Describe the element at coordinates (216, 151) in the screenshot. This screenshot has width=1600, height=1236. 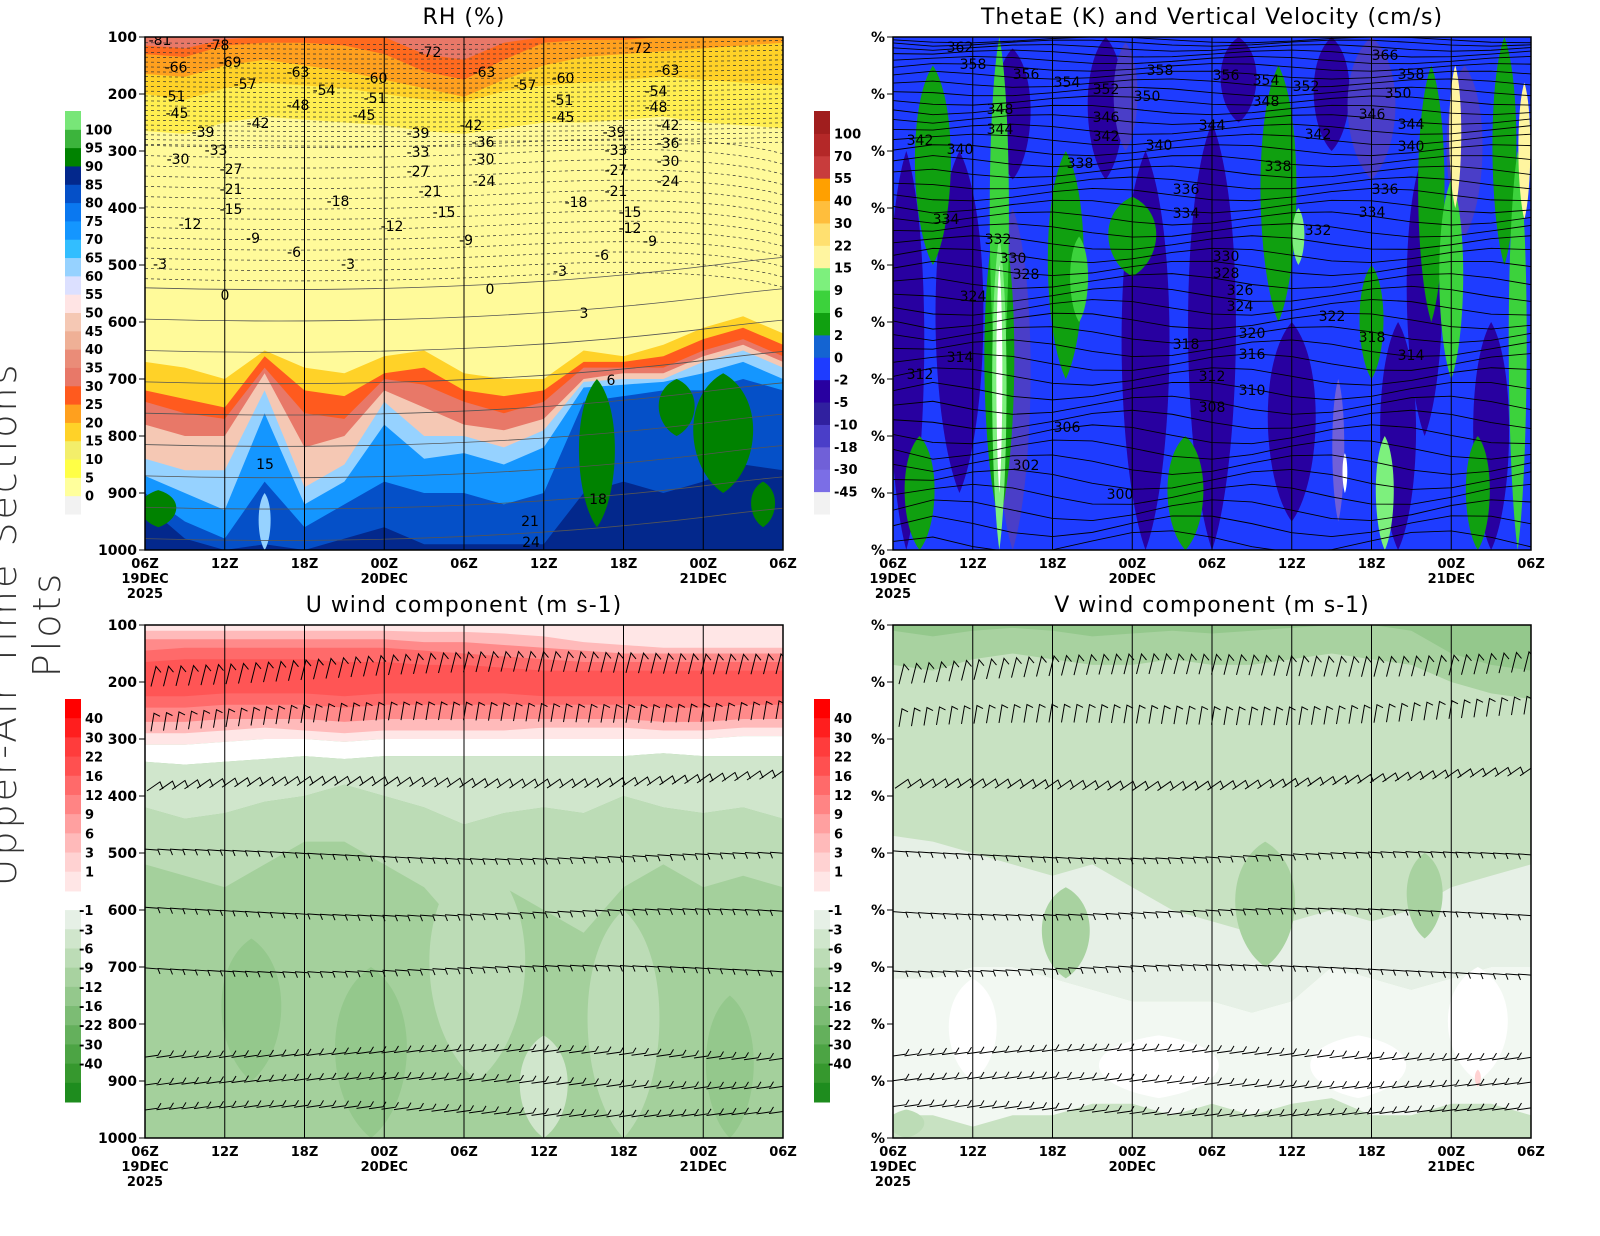
I see `contour-label: -33` at that location.